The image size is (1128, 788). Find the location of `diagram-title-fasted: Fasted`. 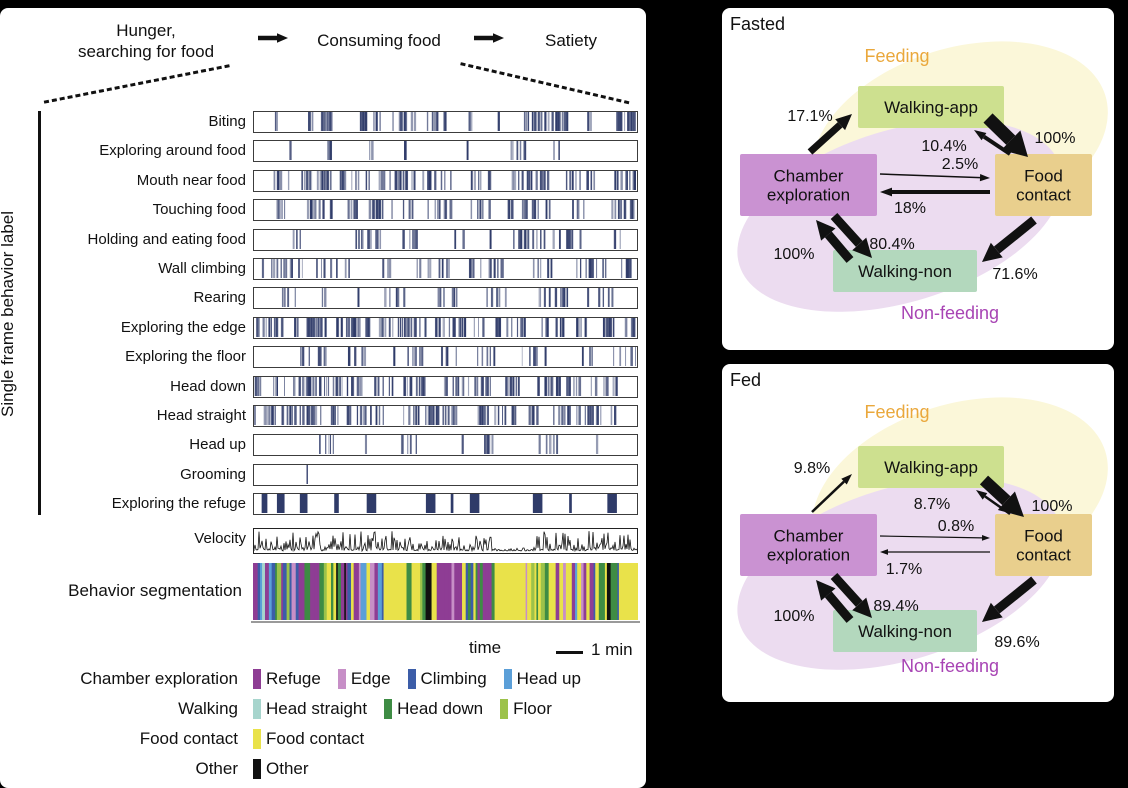

diagram-title-fasted: Fasted is located at coordinates (758, 24).